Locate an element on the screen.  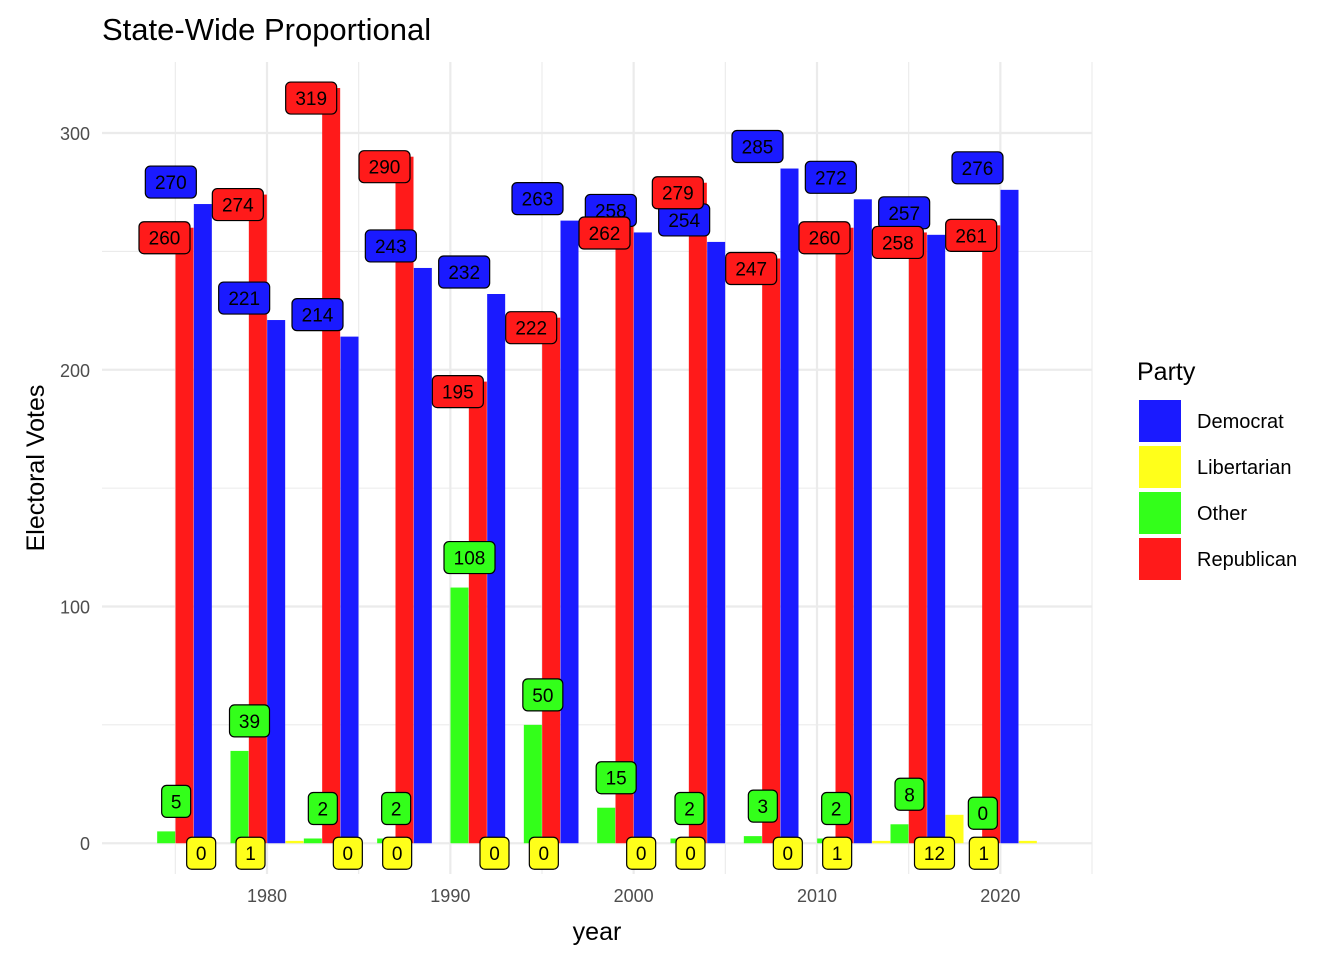
data-label: 1 is located at coordinates (250, 853).